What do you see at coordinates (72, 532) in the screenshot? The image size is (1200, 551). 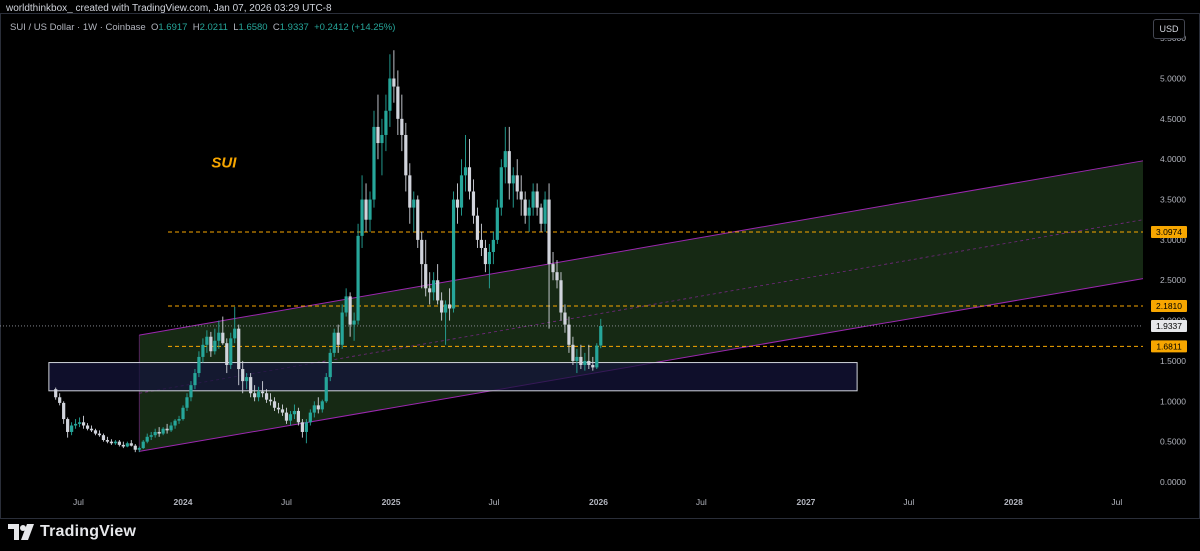 I see `tradingview-logo: TradingView` at bounding box center [72, 532].